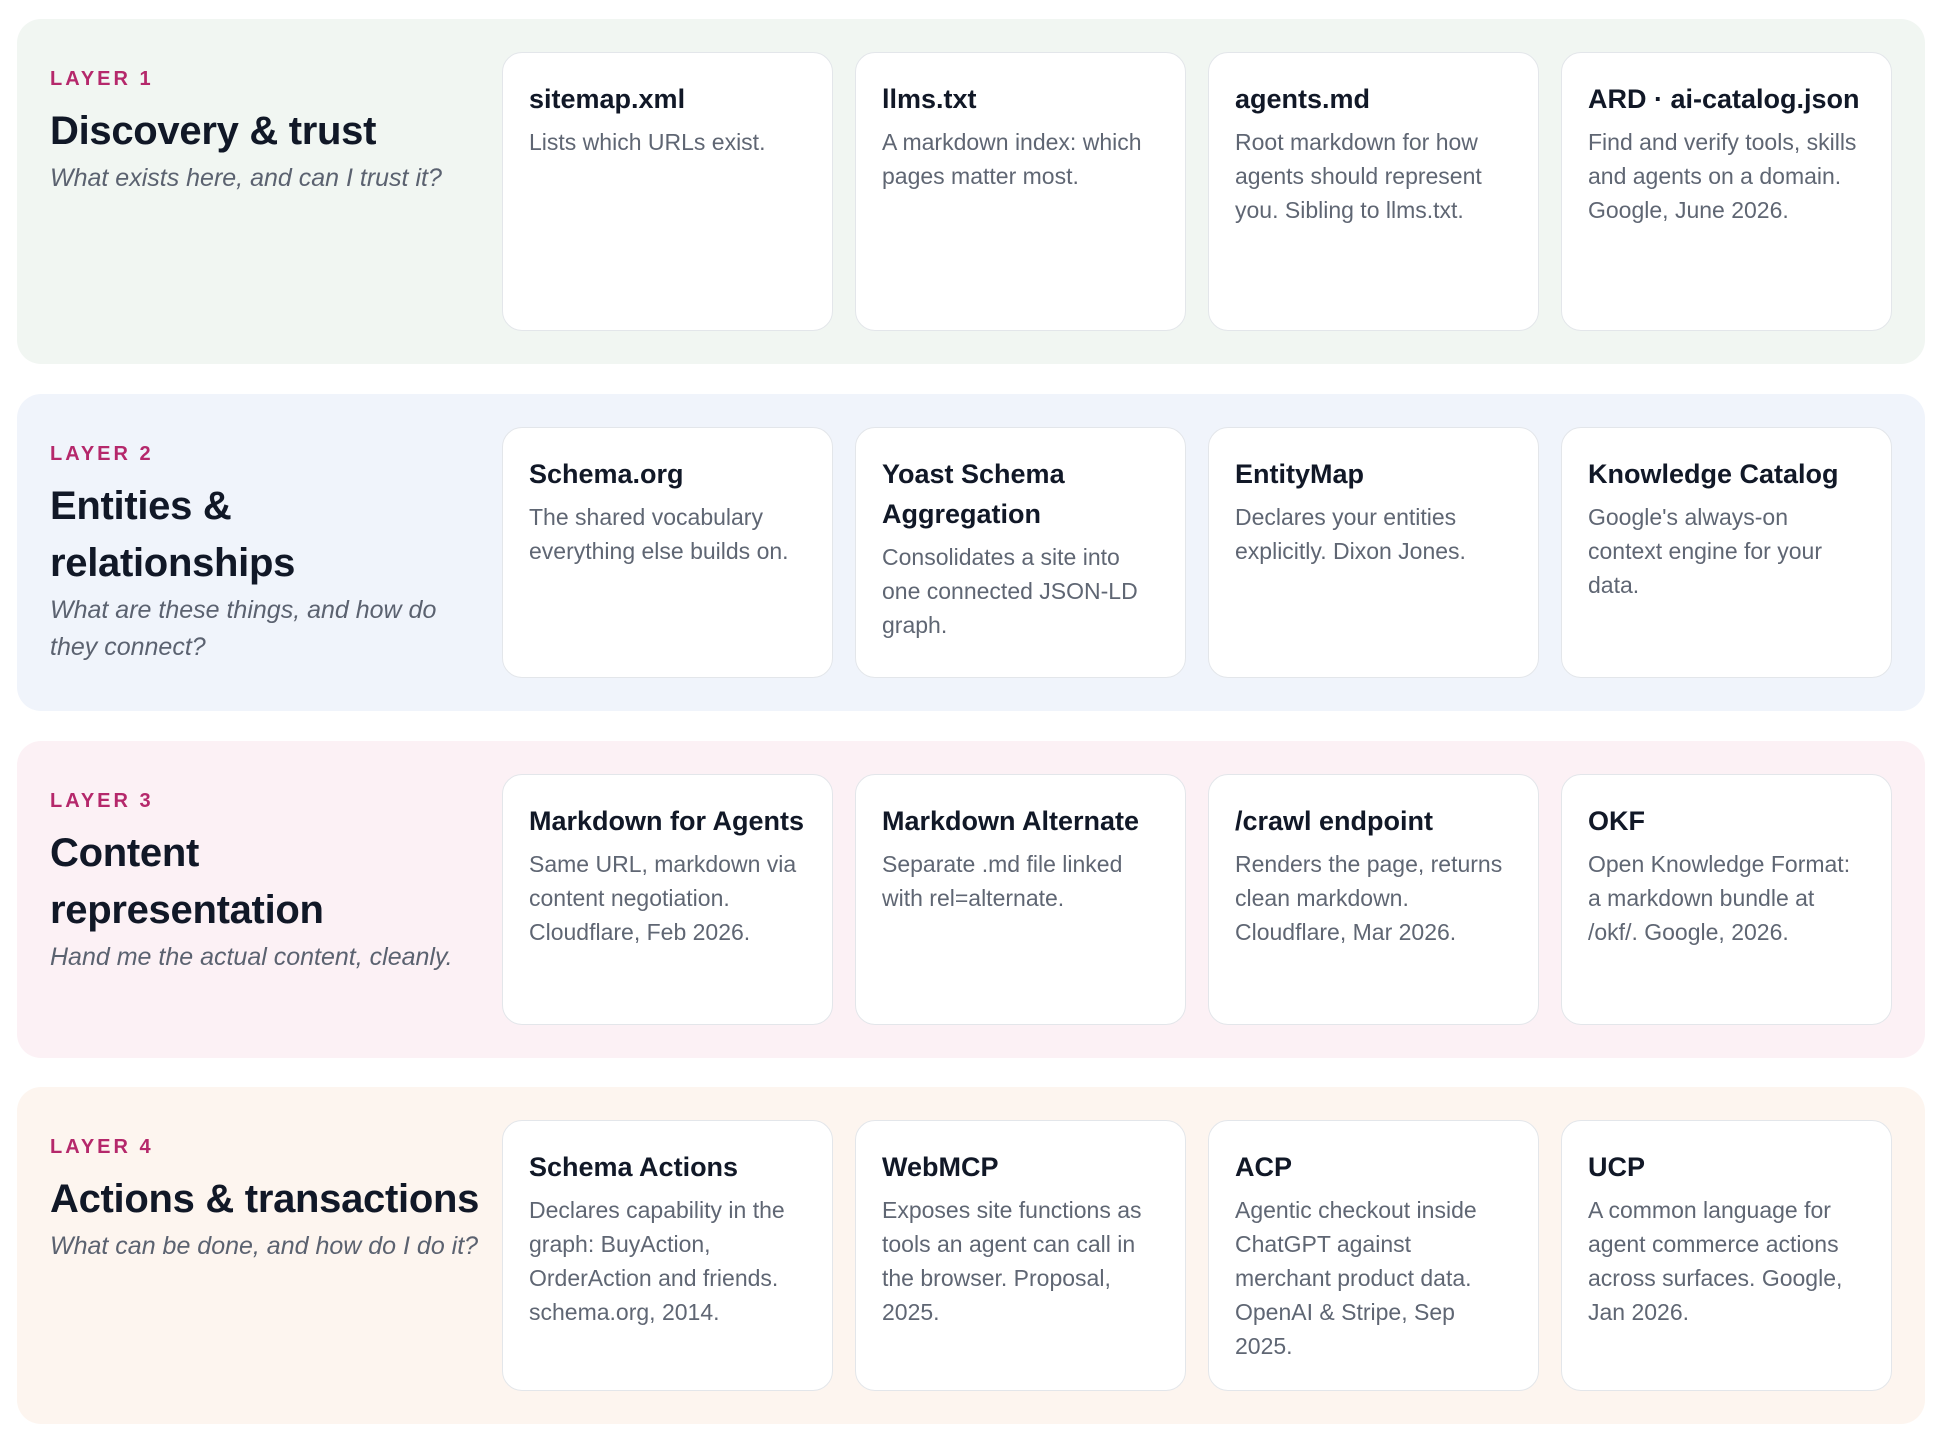  I want to click on card-title: ARD · ai-catalog.json, so click(1724, 99).